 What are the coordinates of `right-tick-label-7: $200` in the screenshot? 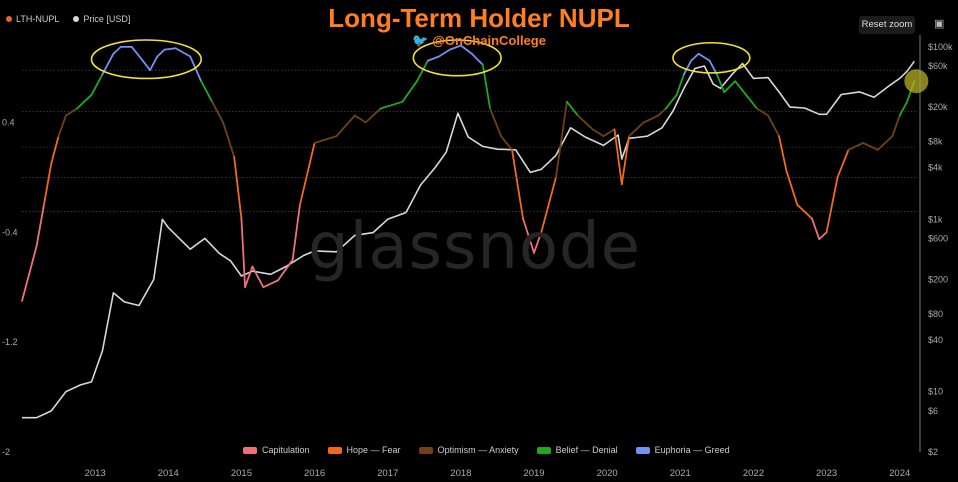 It's located at (938, 280).